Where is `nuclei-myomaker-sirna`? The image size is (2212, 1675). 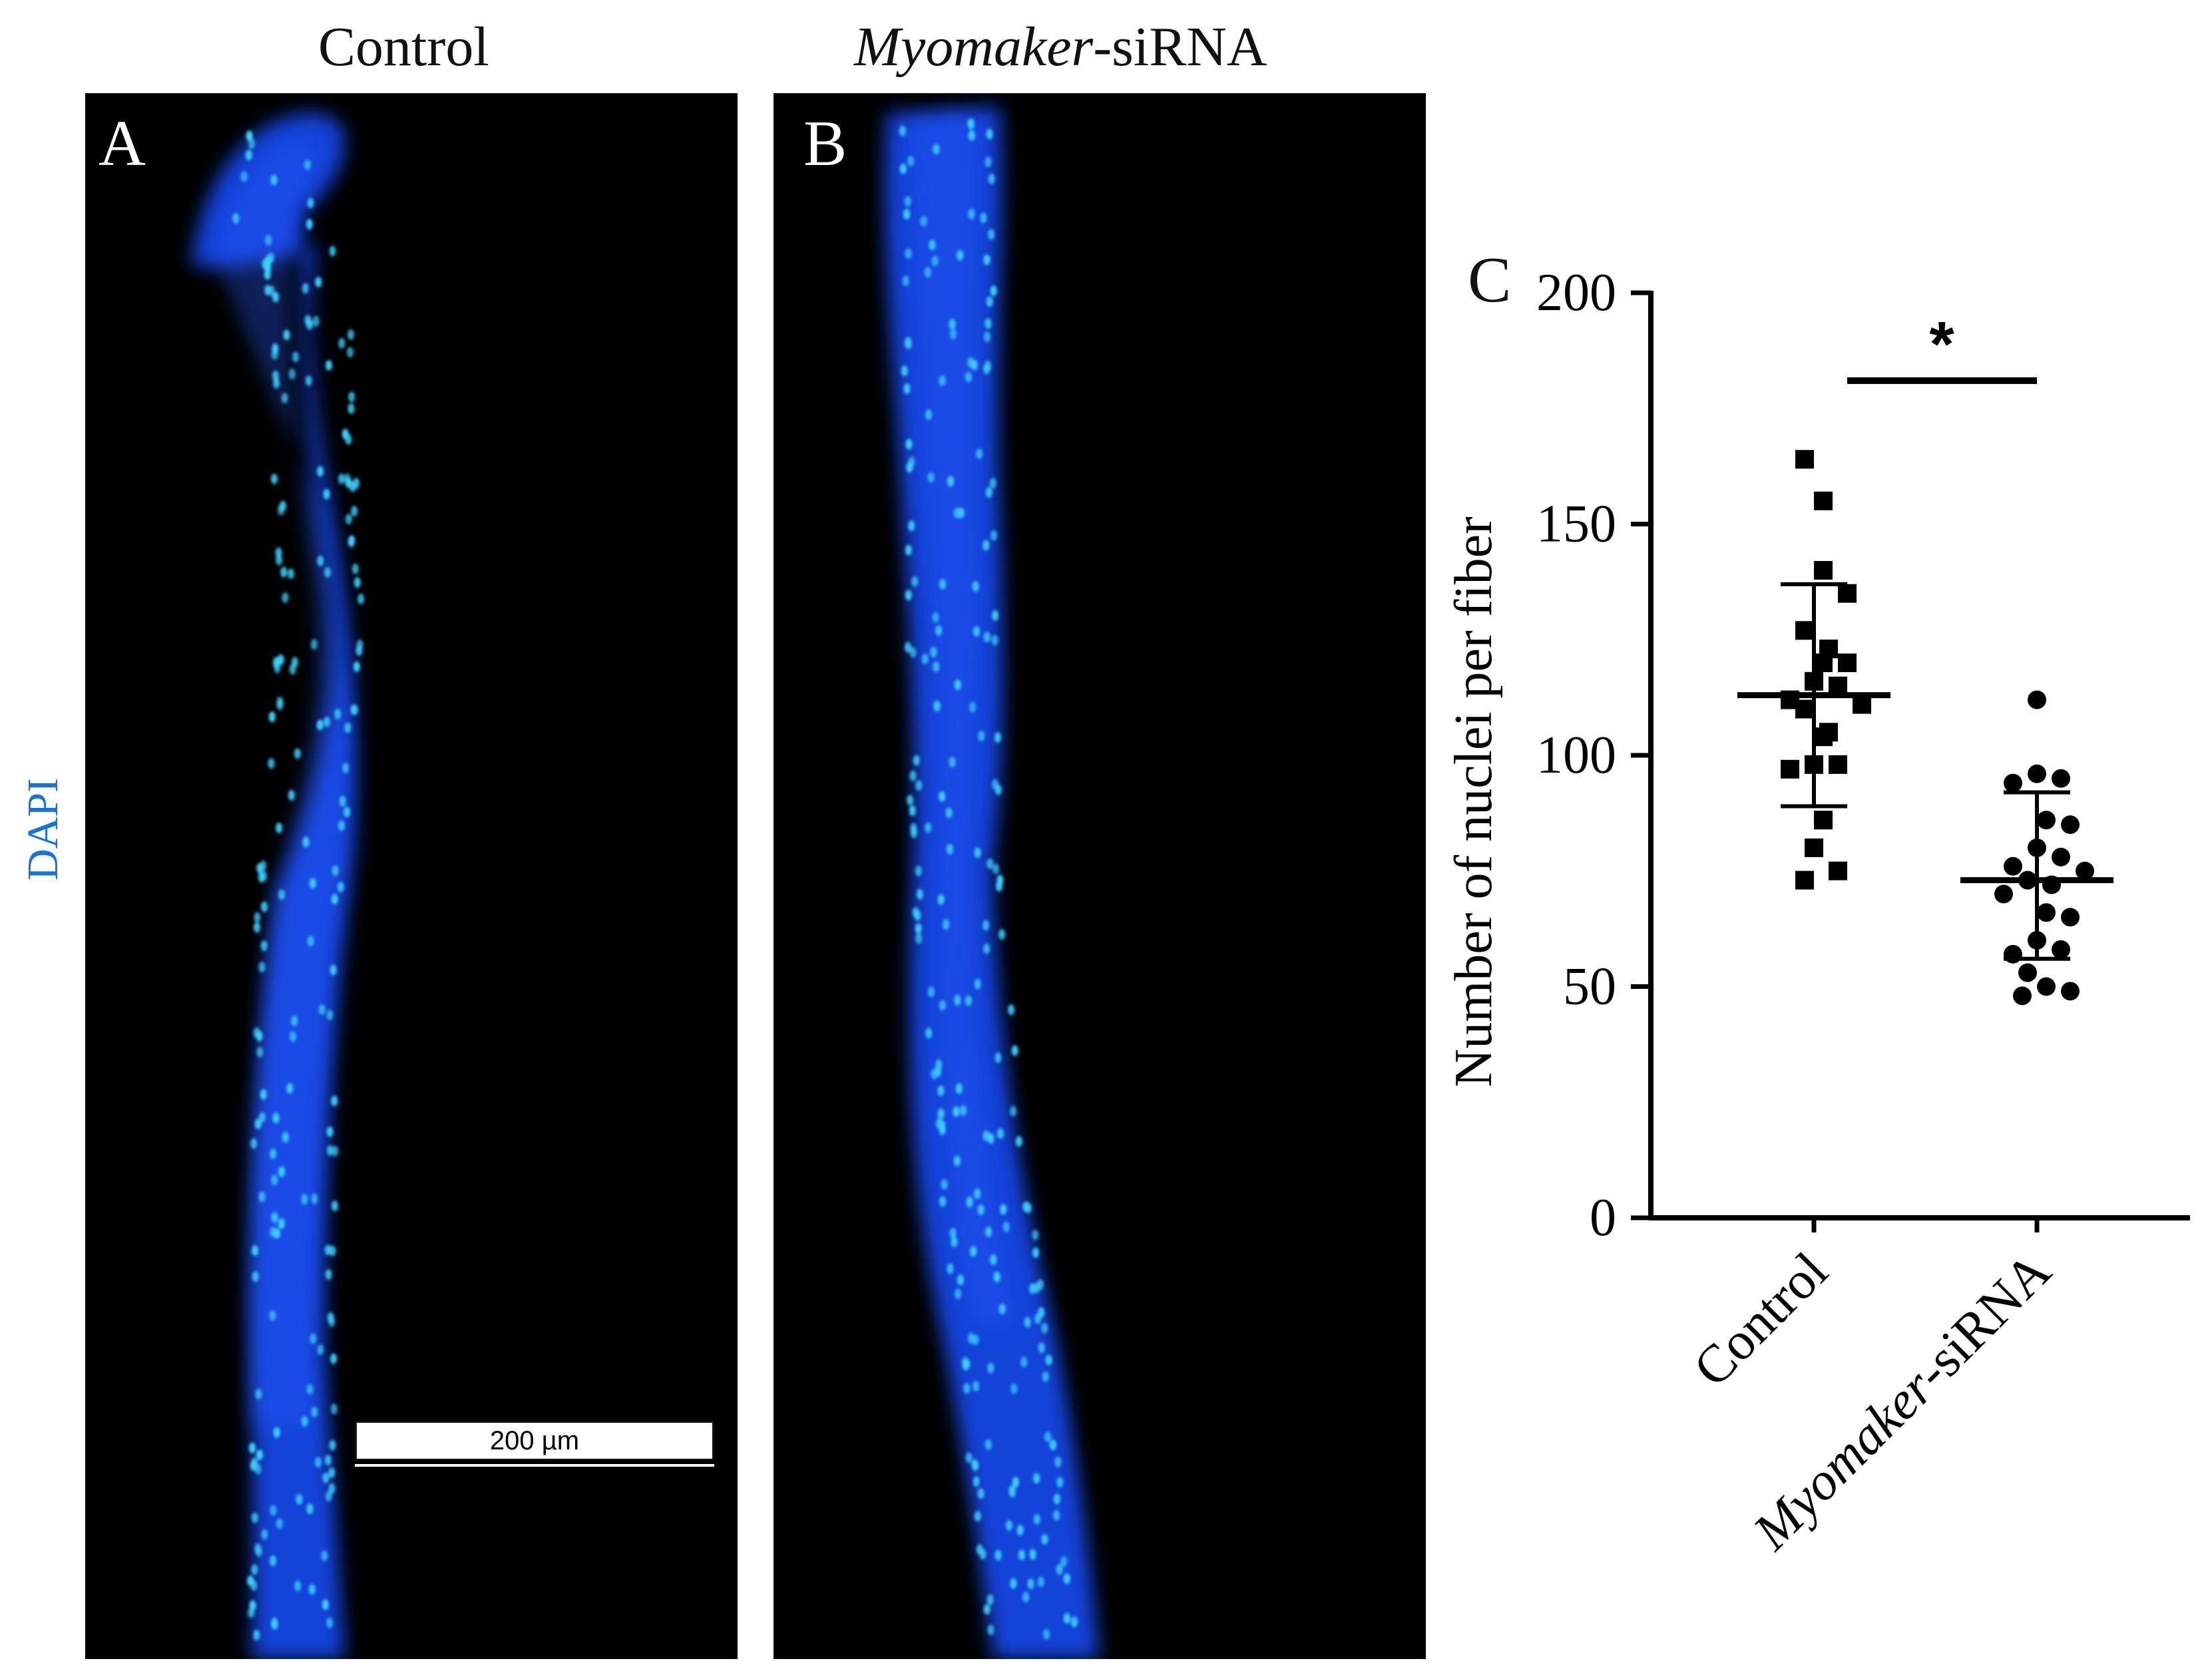
nuclei-myomaker-sirna is located at coordinates (988, 879).